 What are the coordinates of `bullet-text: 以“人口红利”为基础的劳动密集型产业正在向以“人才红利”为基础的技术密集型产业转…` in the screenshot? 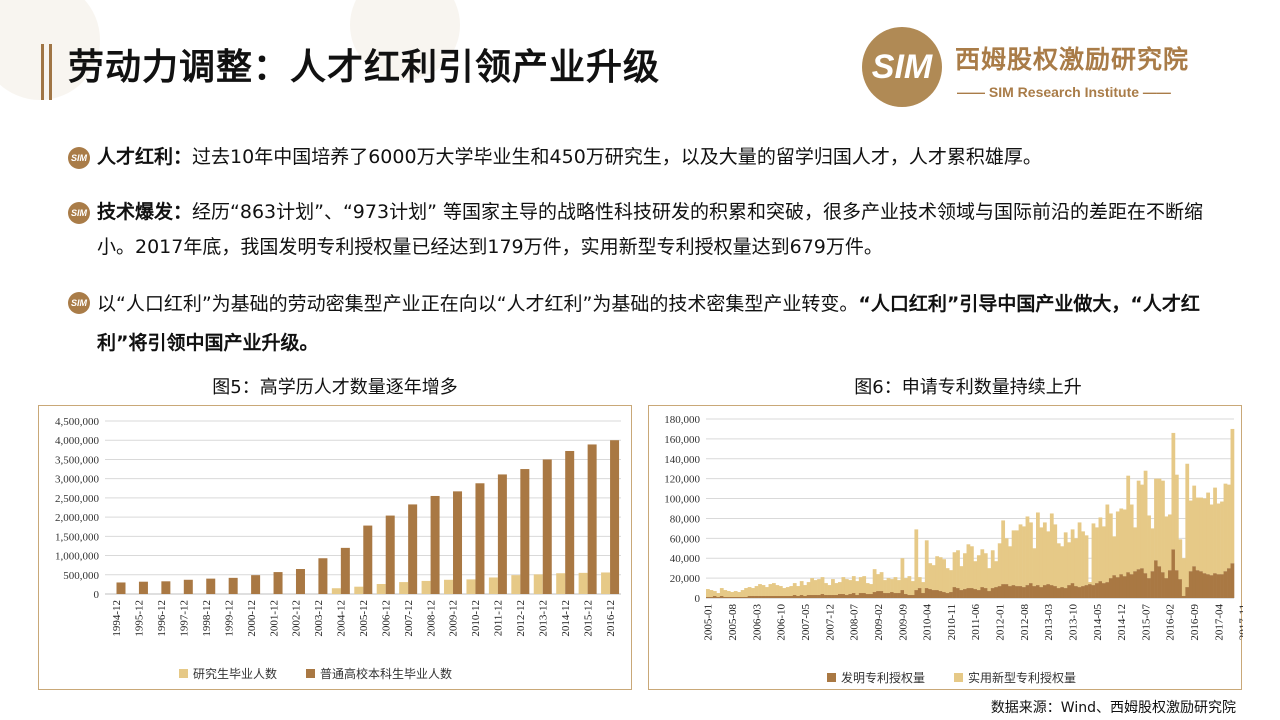 It's located at (478, 304).